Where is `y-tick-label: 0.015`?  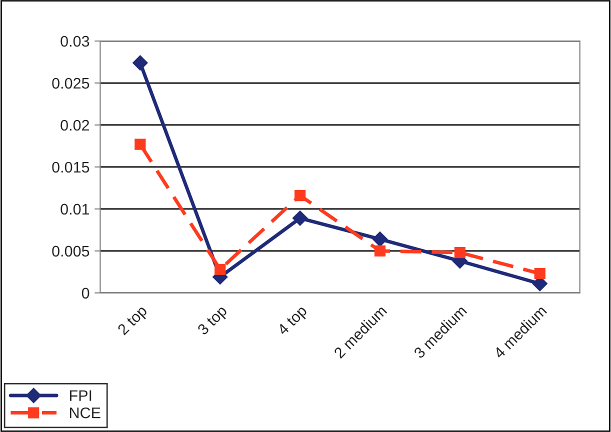 y-tick-label: 0.015 is located at coordinates (71, 167).